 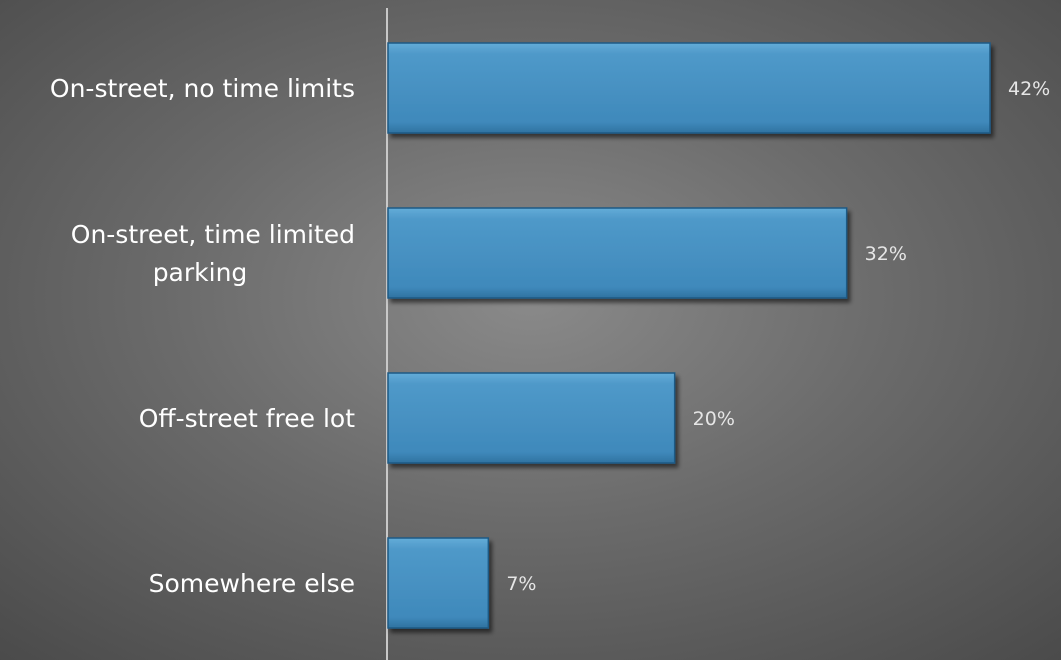 I want to click on data-label-3: 20%, so click(x=714, y=419).